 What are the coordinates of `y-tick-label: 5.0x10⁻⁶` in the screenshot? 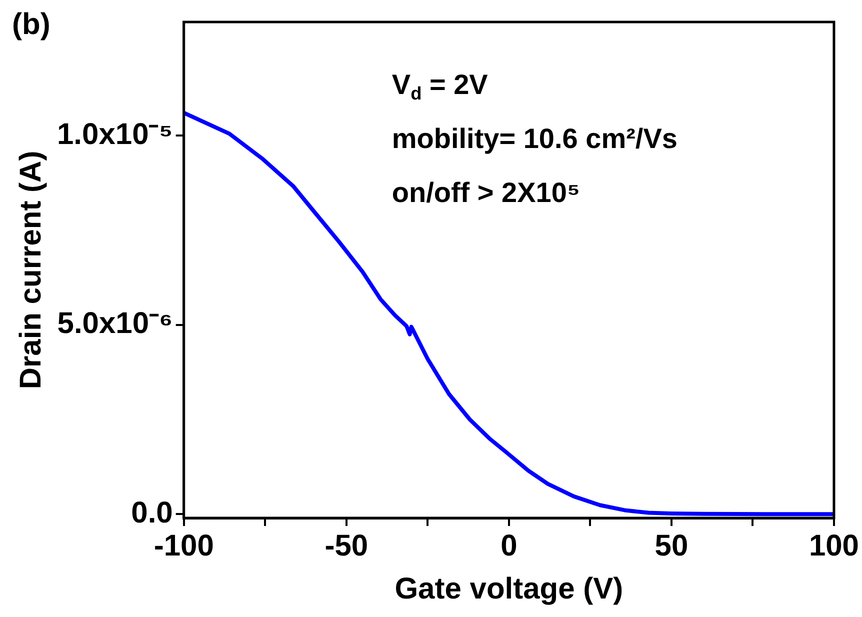 It's located at (115, 323).